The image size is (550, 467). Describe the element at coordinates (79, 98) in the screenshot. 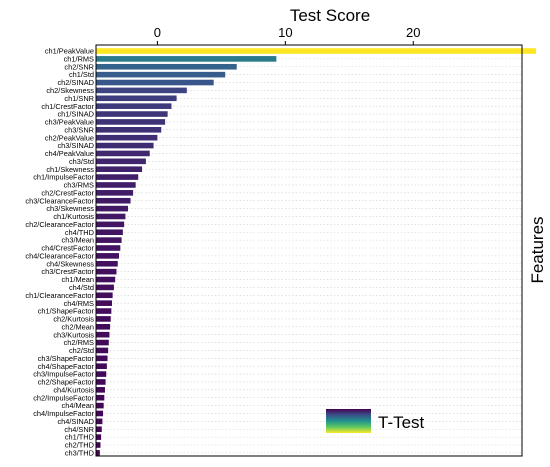

I see `category-label: ch1/SNR` at that location.